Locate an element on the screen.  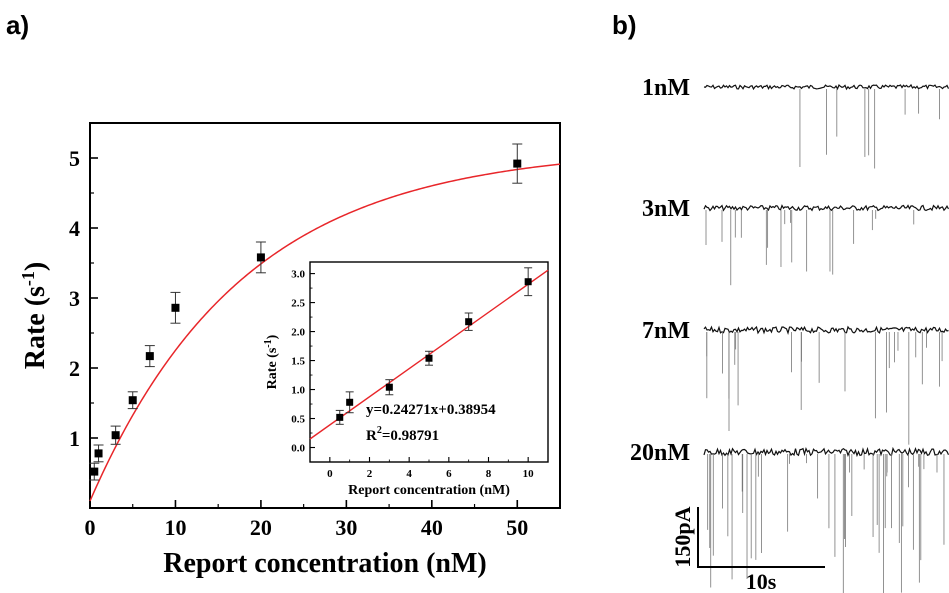
y-tick-label: 1.5 is located at coordinates (298, 362).